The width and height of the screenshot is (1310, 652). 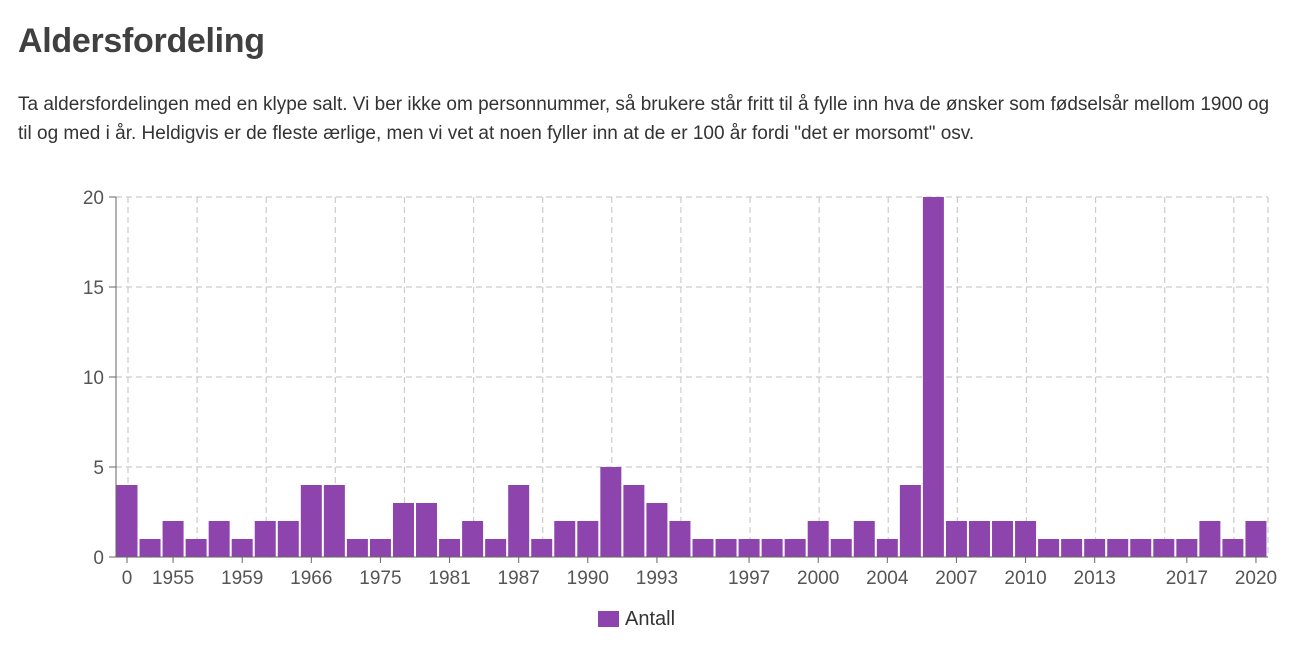 What do you see at coordinates (1256, 539) in the screenshot?
I see `bar-2020` at bounding box center [1256, 539].